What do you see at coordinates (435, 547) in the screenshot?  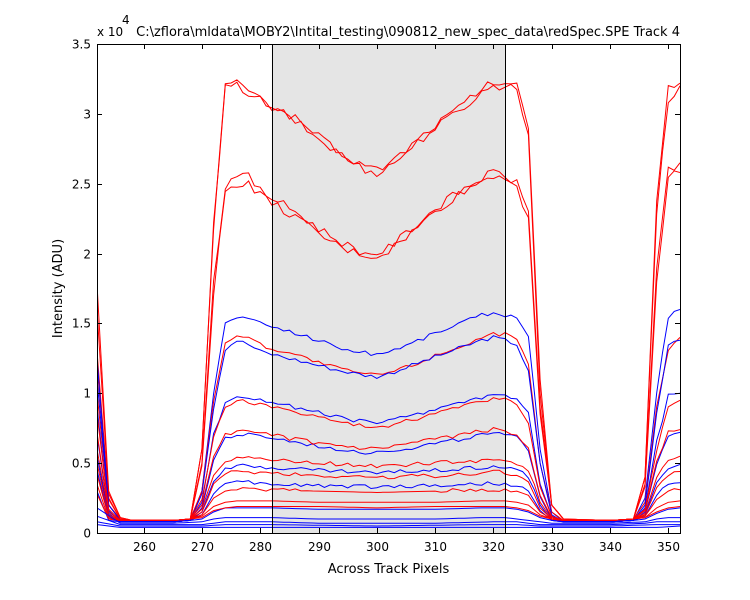 I see `x-tick-label: 310` at bounding box center [435, 547].